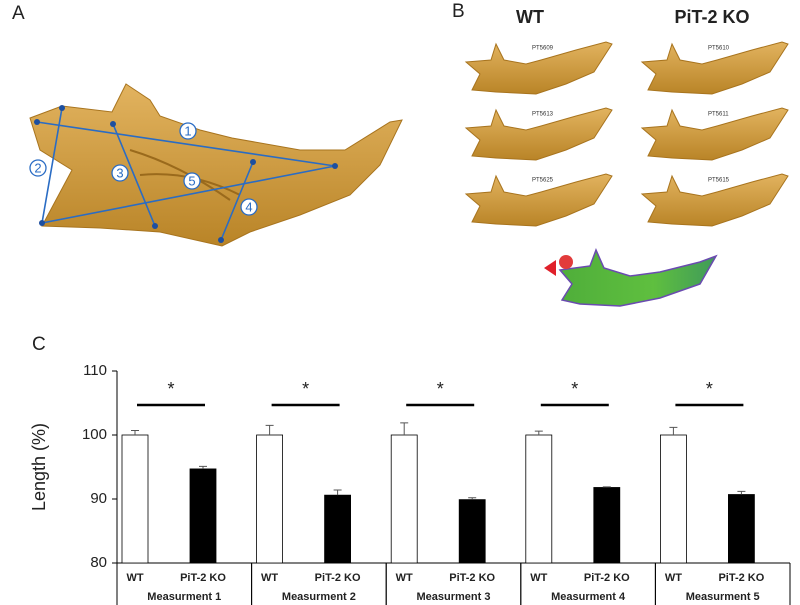 Image resolution: width=800 pixels, height=605 pixels. I want to click on y-tick-label: 90, so click(98, 498).